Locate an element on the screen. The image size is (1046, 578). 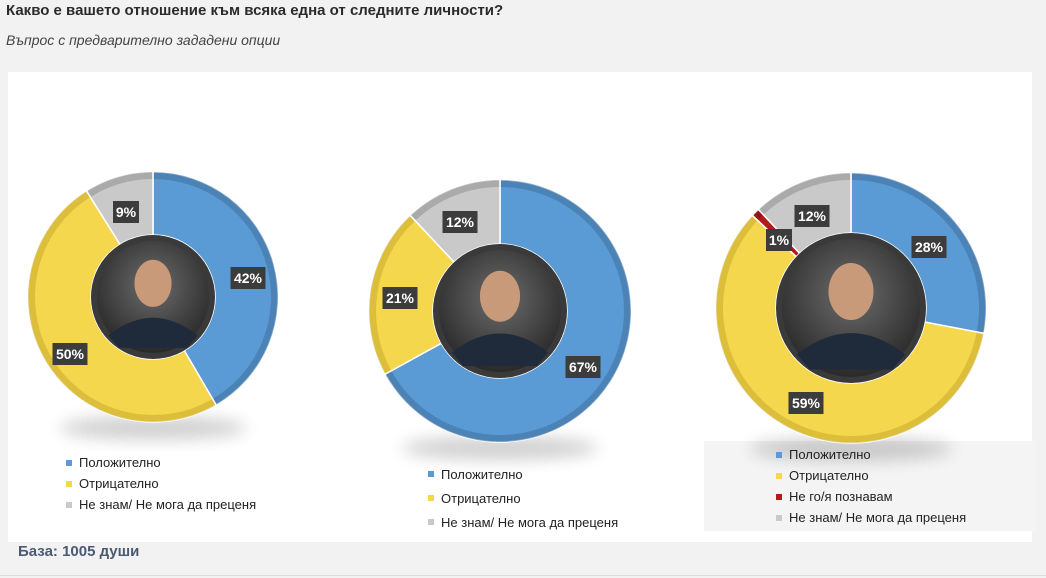
donut-3-data-label-3: 1% is located at coordinates (779, 240).